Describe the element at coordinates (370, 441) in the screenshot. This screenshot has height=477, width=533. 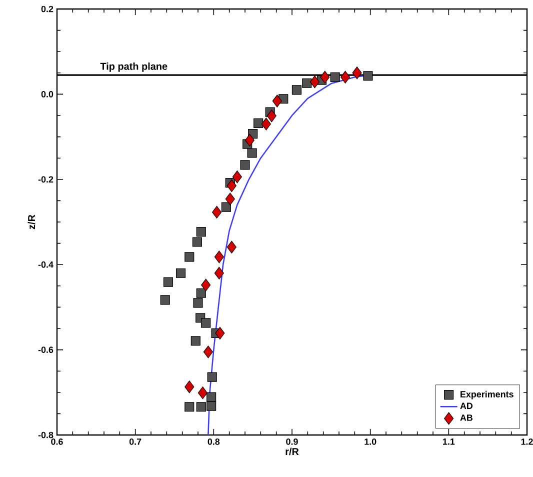
I see `x-tick-label: 1.0` at that location.